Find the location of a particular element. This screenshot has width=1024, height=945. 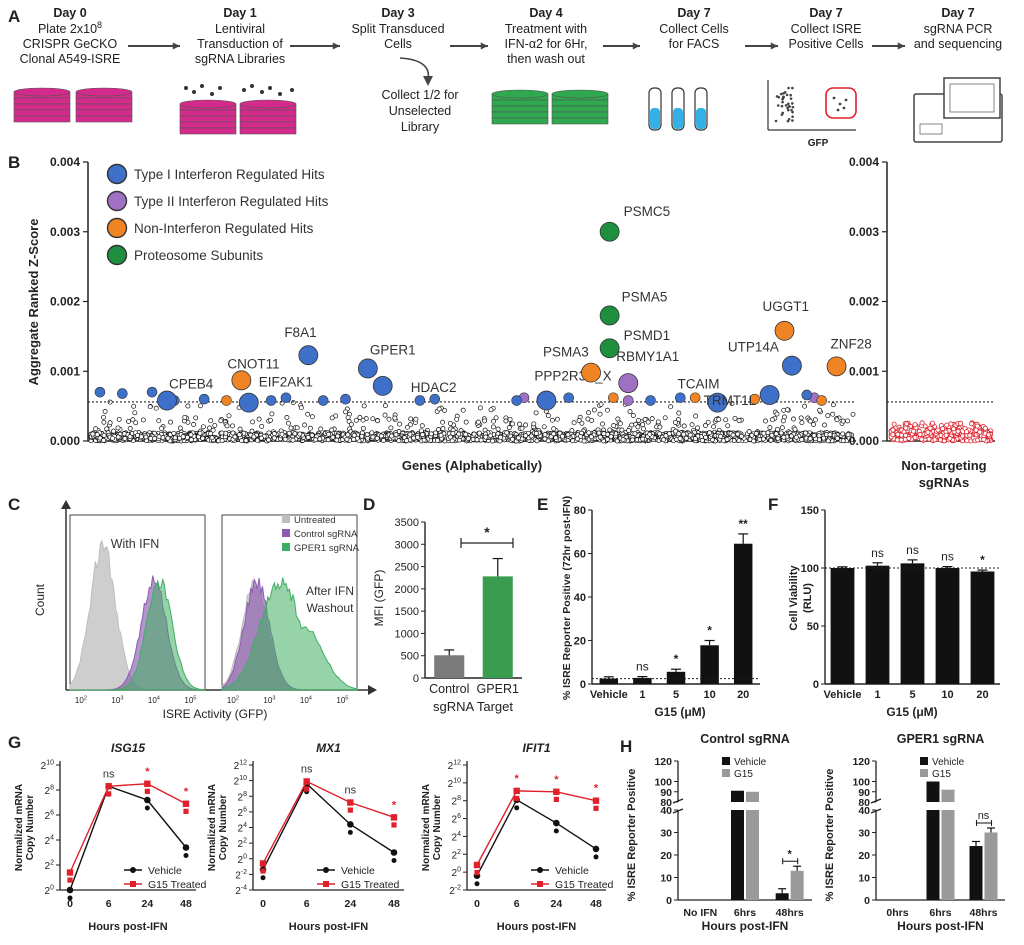

step-text: CRISPR GeCKO is located at coordinates (70, 44).